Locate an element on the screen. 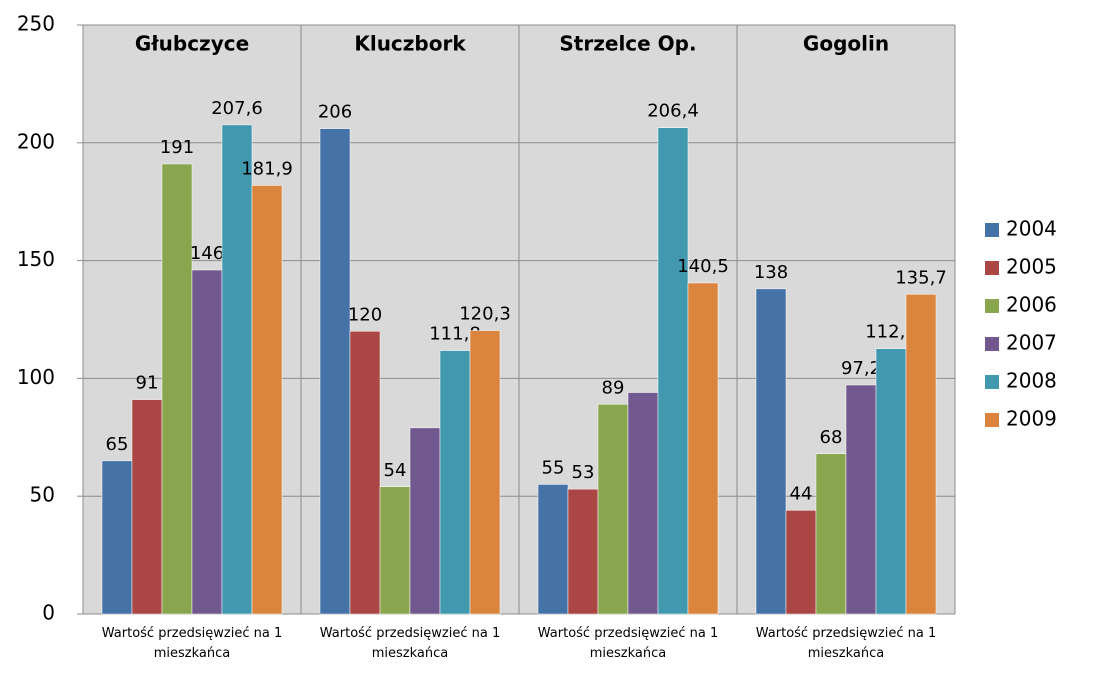  data-label: 112,6 is located at coordinates (891, 332).